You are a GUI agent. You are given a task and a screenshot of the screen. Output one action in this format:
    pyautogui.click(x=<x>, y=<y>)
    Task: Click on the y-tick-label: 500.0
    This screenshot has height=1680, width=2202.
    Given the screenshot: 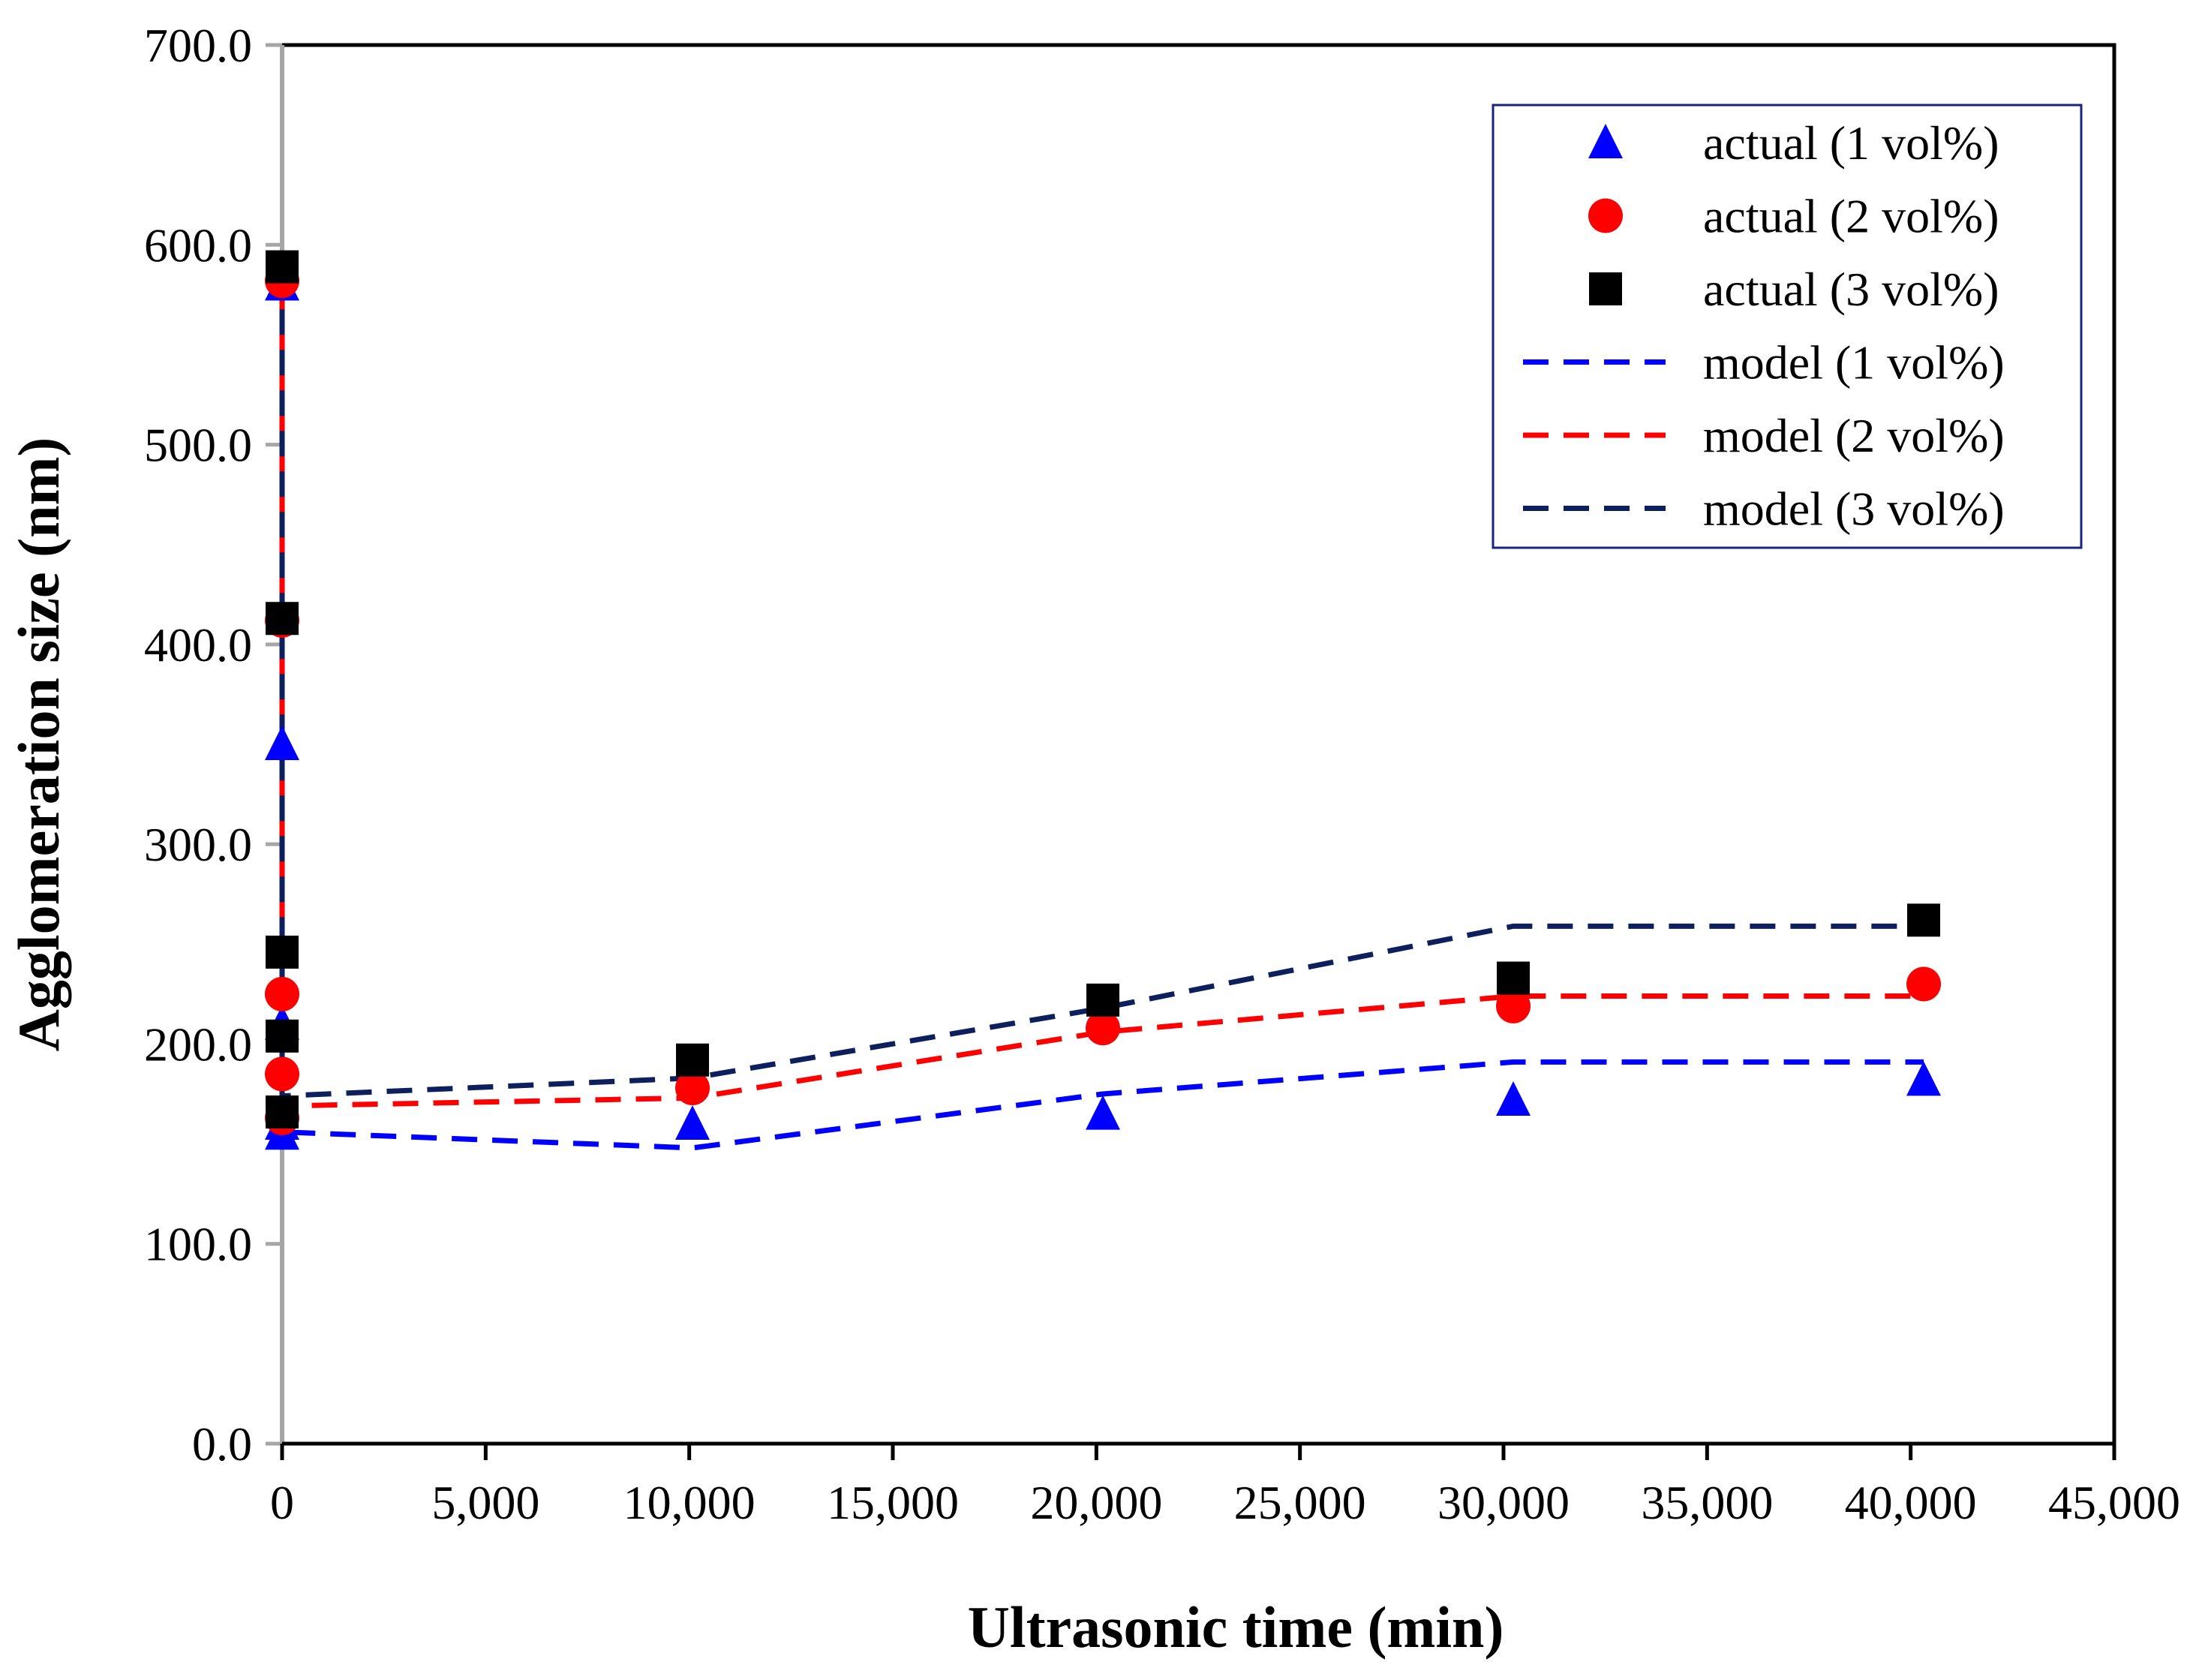 What is the action you would take?
    pyautogui.click(x=198, y=445)
    